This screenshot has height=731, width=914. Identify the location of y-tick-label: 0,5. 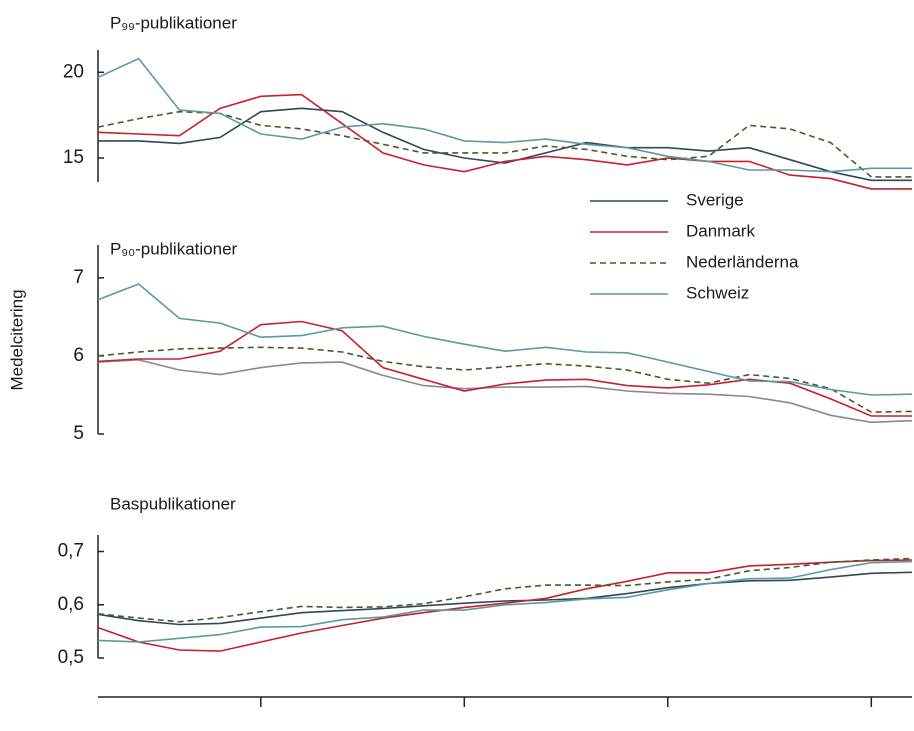
(71, 657).